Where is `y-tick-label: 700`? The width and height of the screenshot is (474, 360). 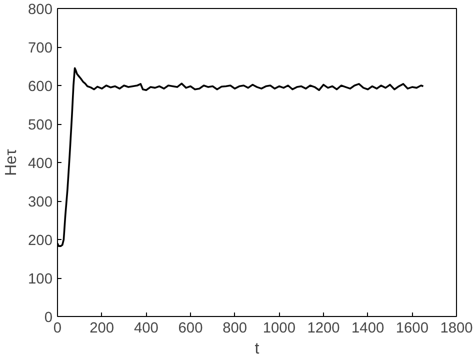 y-tick-label: 700 is located at coordinates (40, 48).